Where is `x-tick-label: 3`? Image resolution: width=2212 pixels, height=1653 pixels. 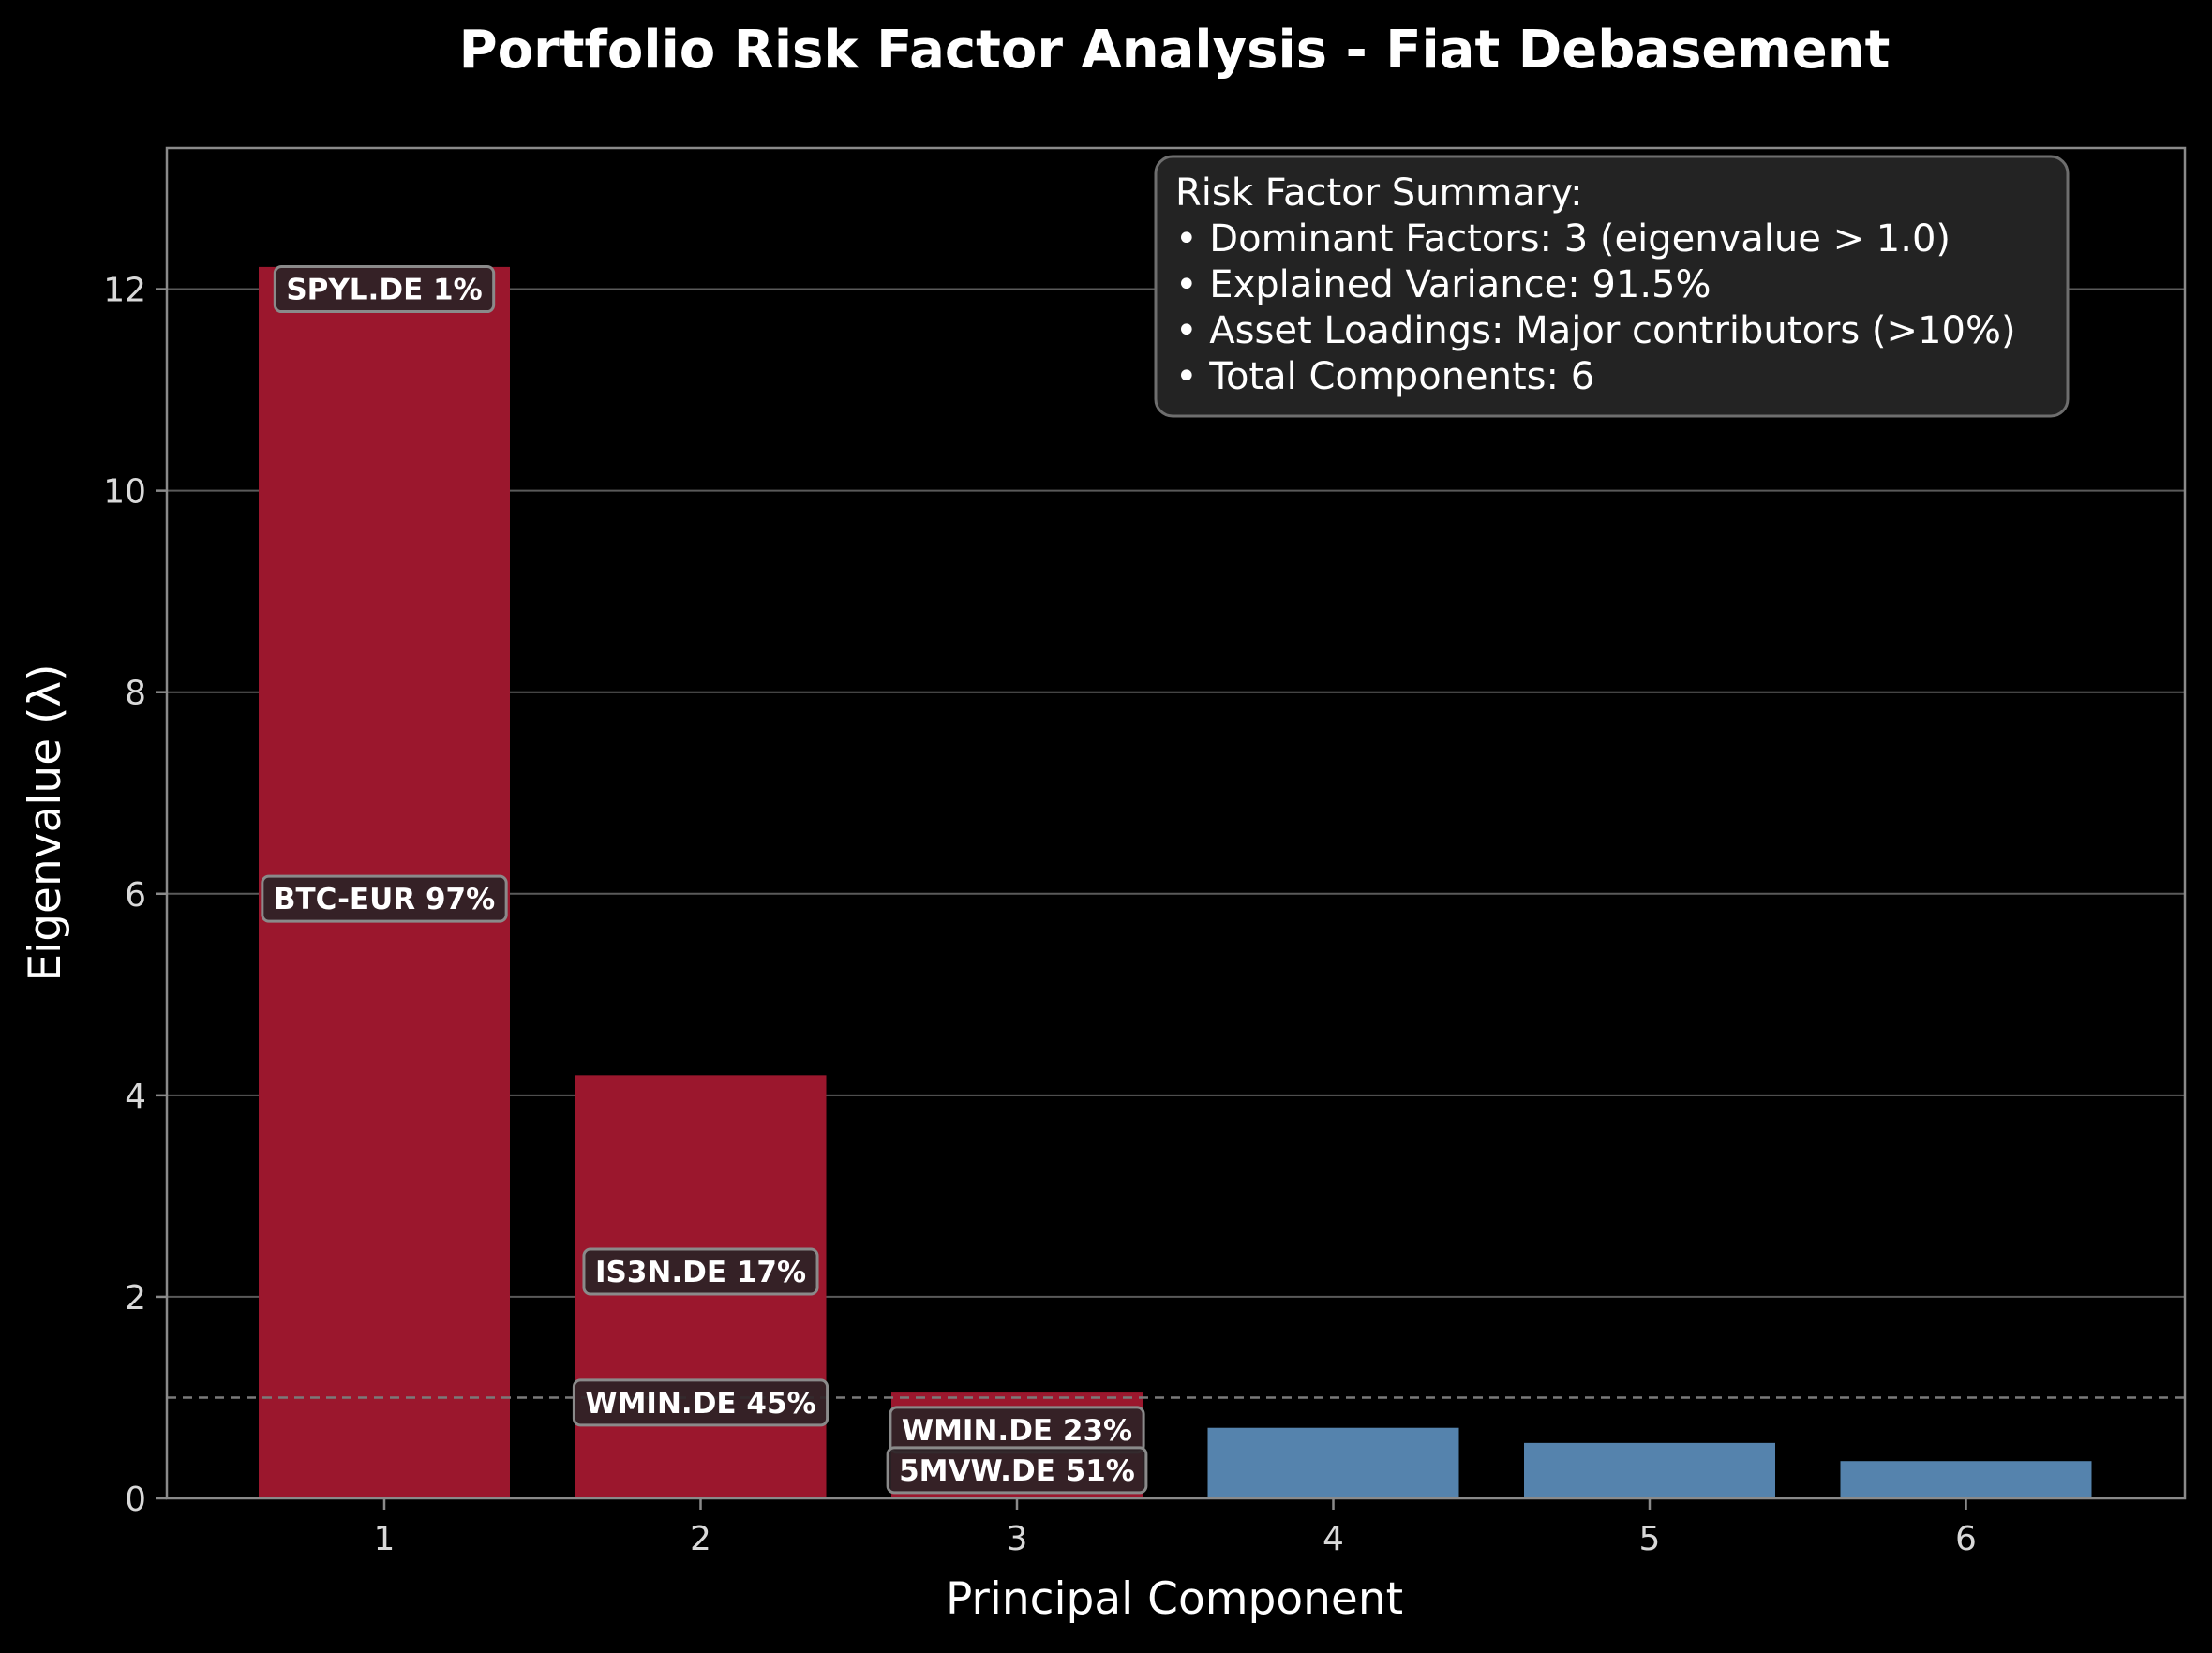
x-tick-label: 3 is located at coordinates (1018, 1539).